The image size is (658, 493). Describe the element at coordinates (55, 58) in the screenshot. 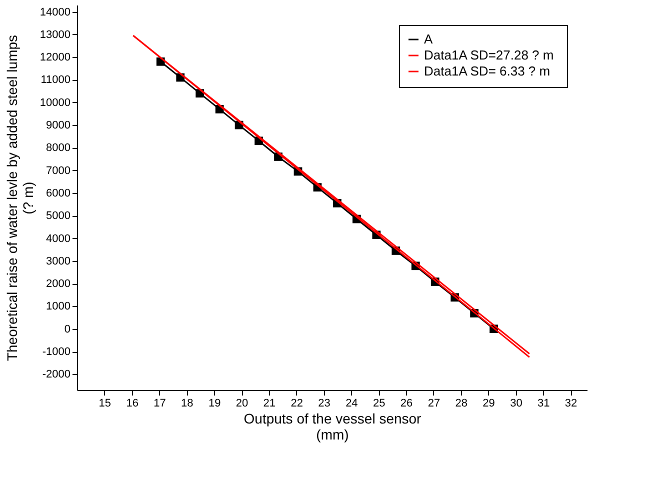

I see `y-tick-label: 12000` at that location.